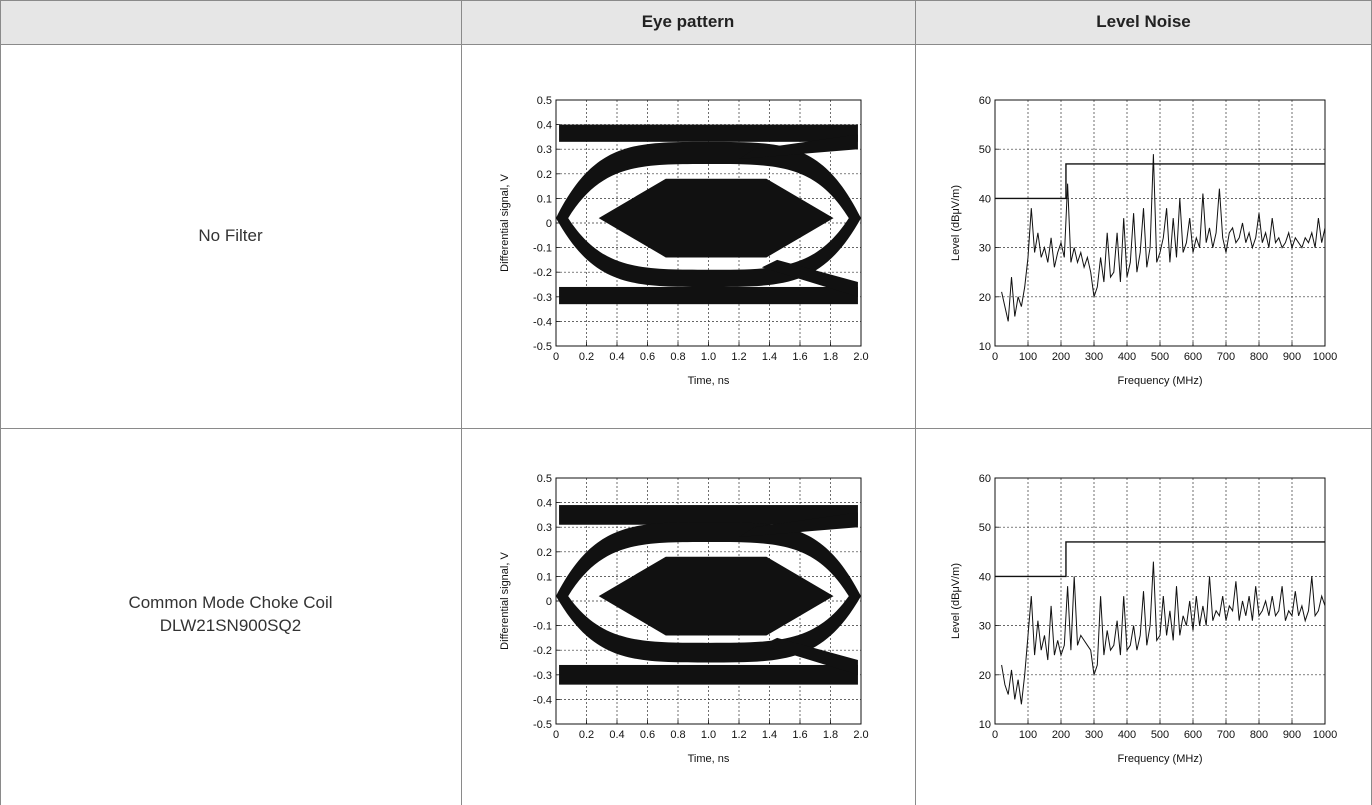 This screenshot has height=805, width=1372. Describe the element at coordinates (1226, 357) in the screenshot. I see `x-tick-label: 700` at that location.